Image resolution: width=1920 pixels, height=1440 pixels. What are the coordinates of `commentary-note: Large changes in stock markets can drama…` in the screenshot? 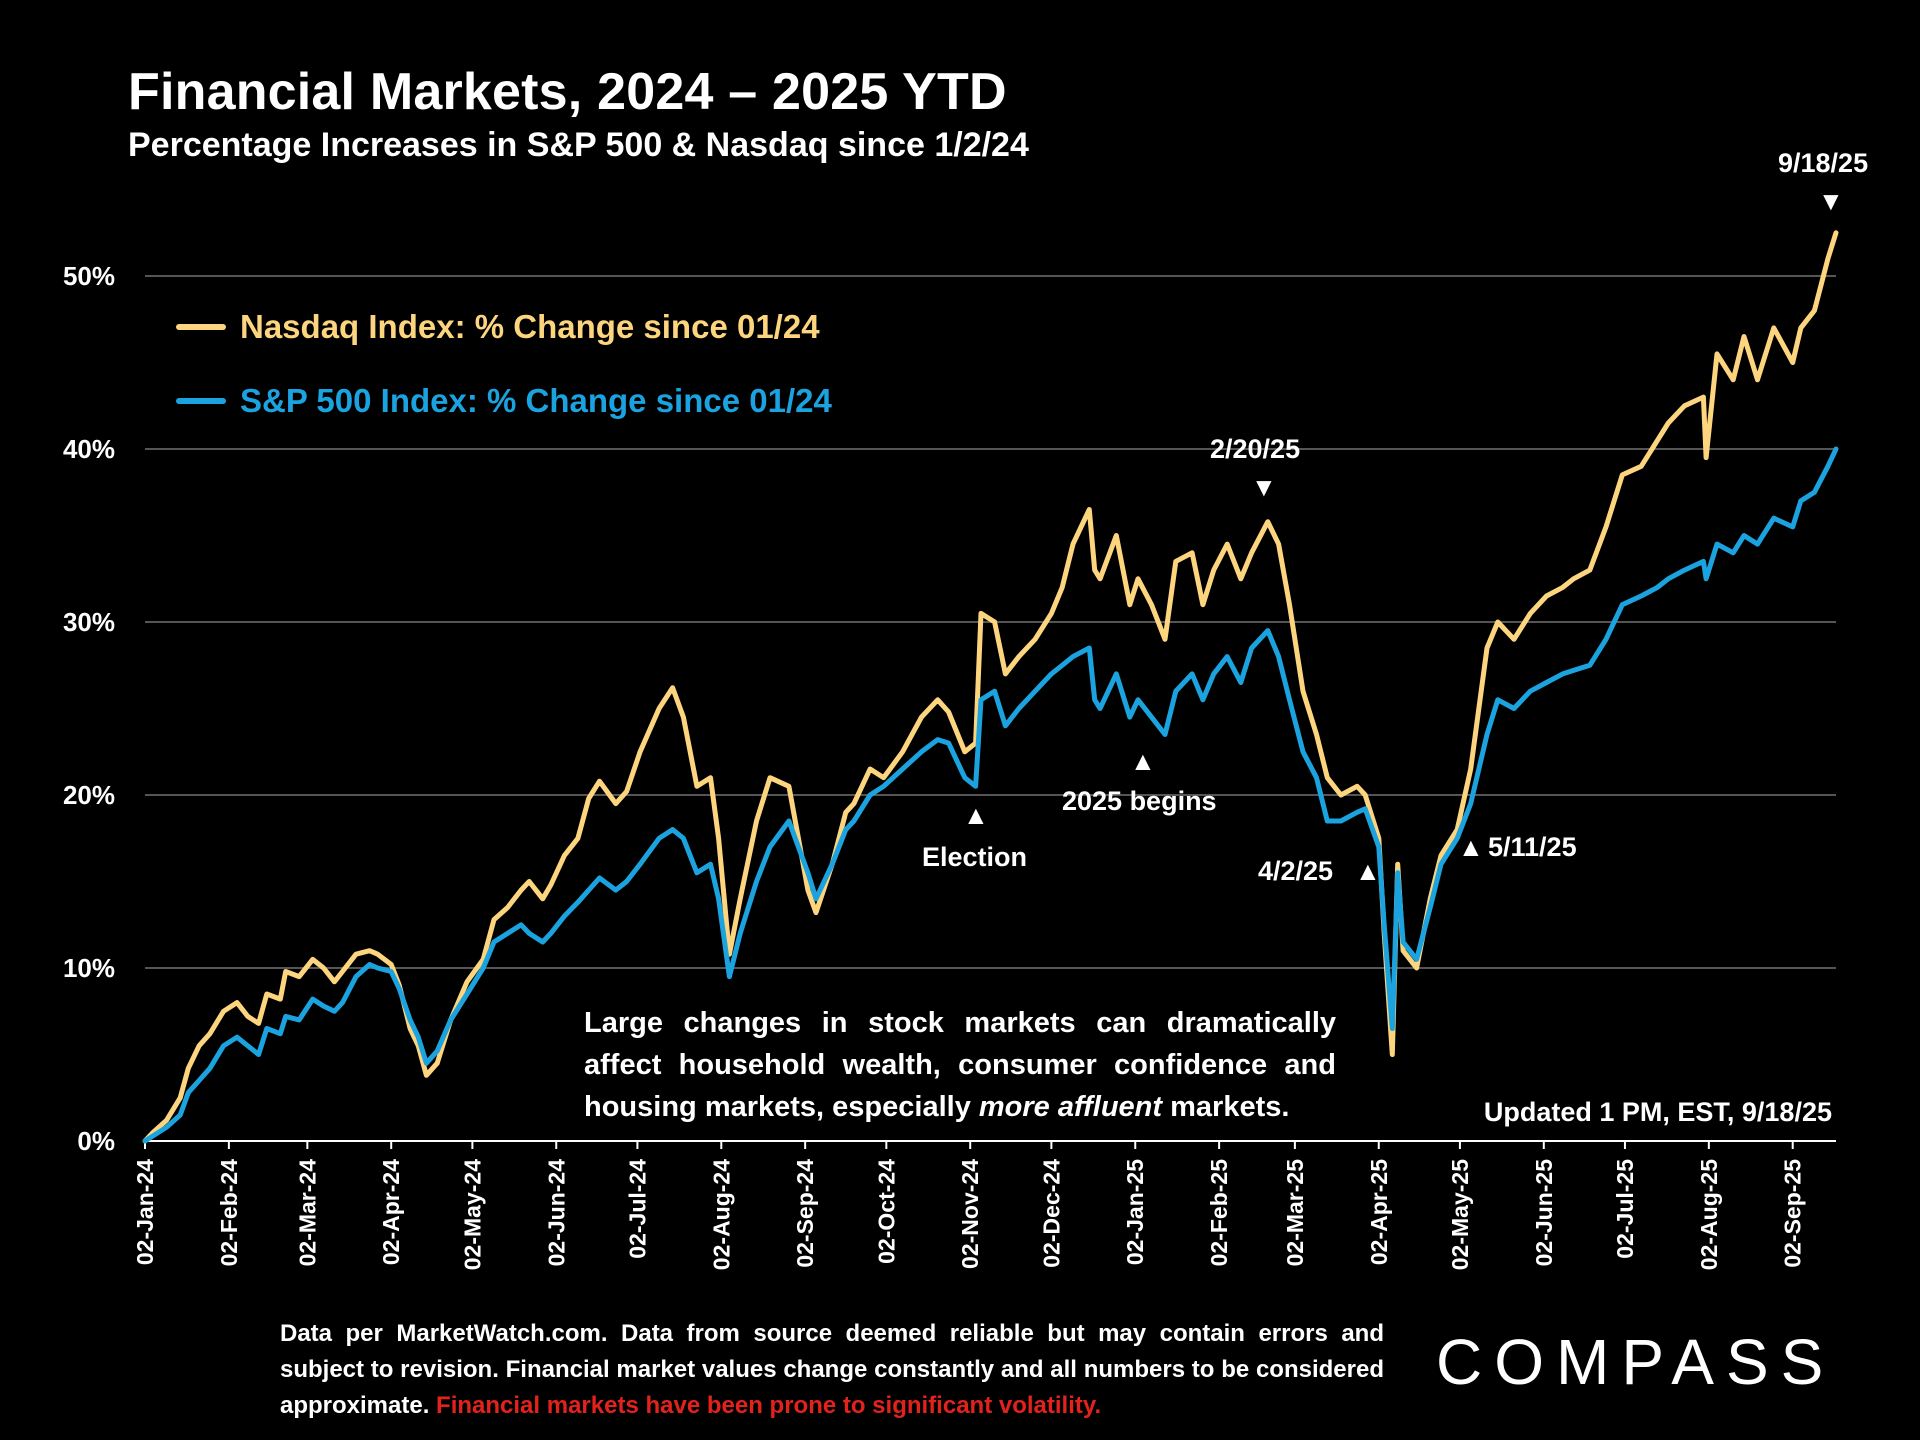 It's located at (960, 1065).